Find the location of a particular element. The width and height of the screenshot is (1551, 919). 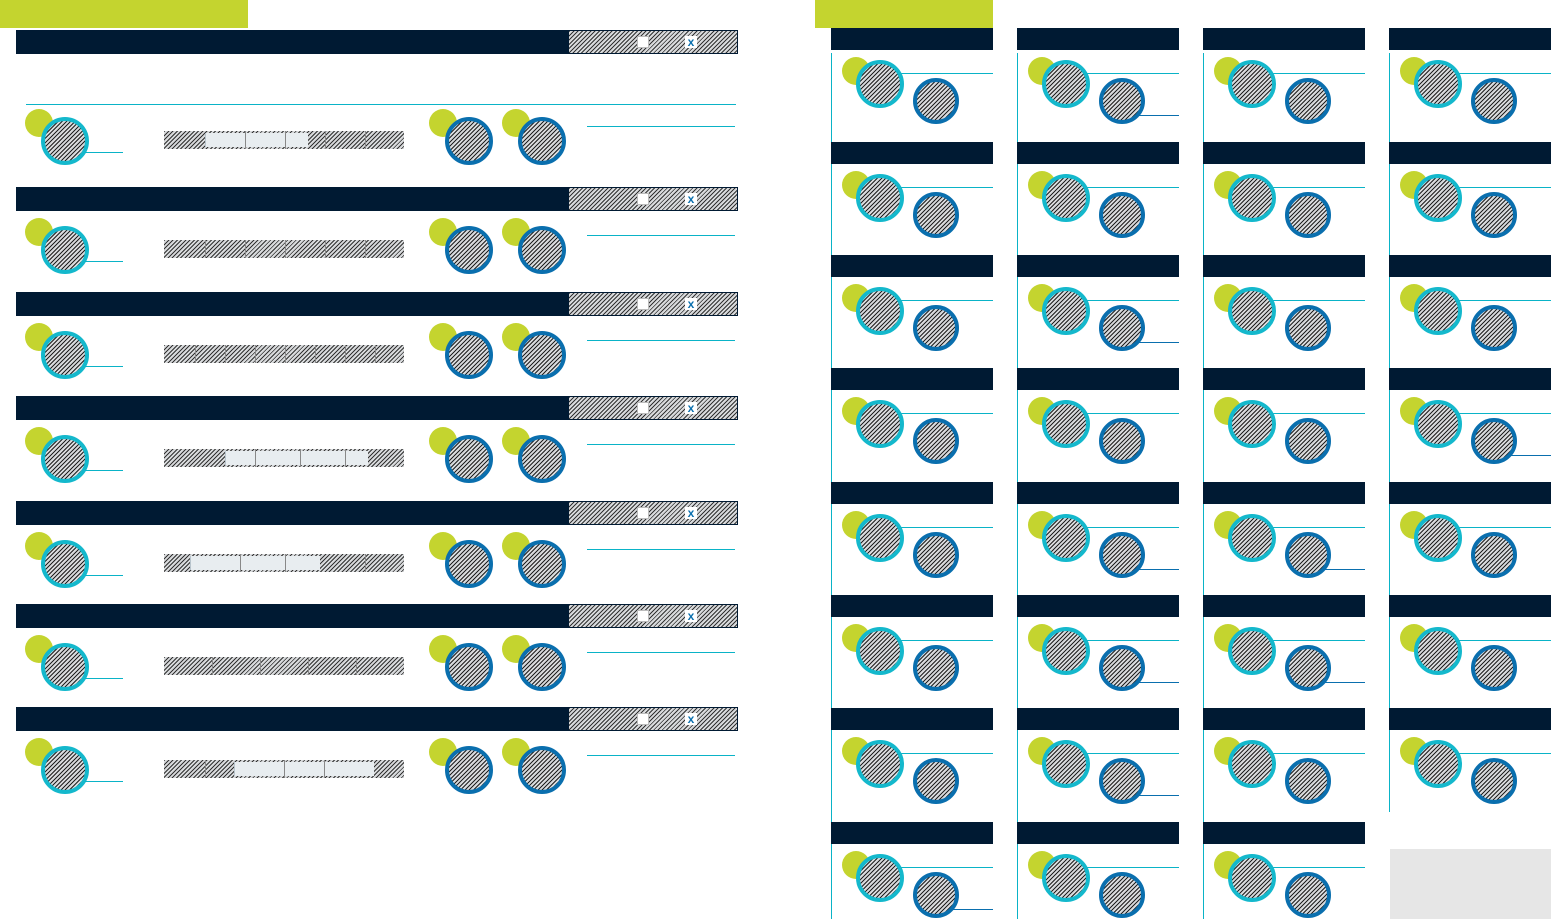

right-tab-bar is located at coordinates (904, 14).